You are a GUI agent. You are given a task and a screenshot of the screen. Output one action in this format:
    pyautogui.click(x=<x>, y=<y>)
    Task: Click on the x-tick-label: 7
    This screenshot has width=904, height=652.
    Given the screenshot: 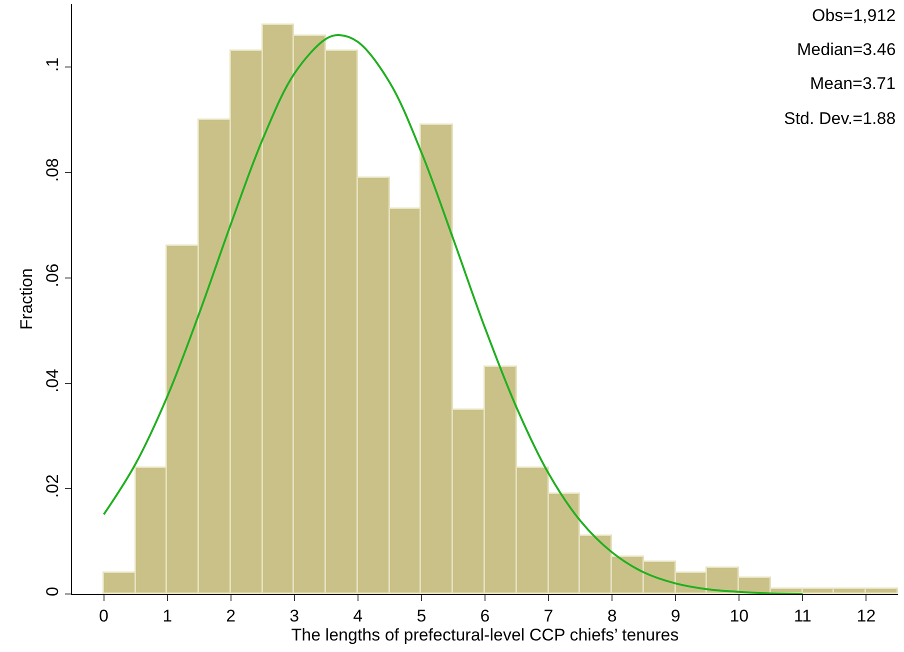 What is the action you would take?
    pyautogui.click(x=549, y=616)
    